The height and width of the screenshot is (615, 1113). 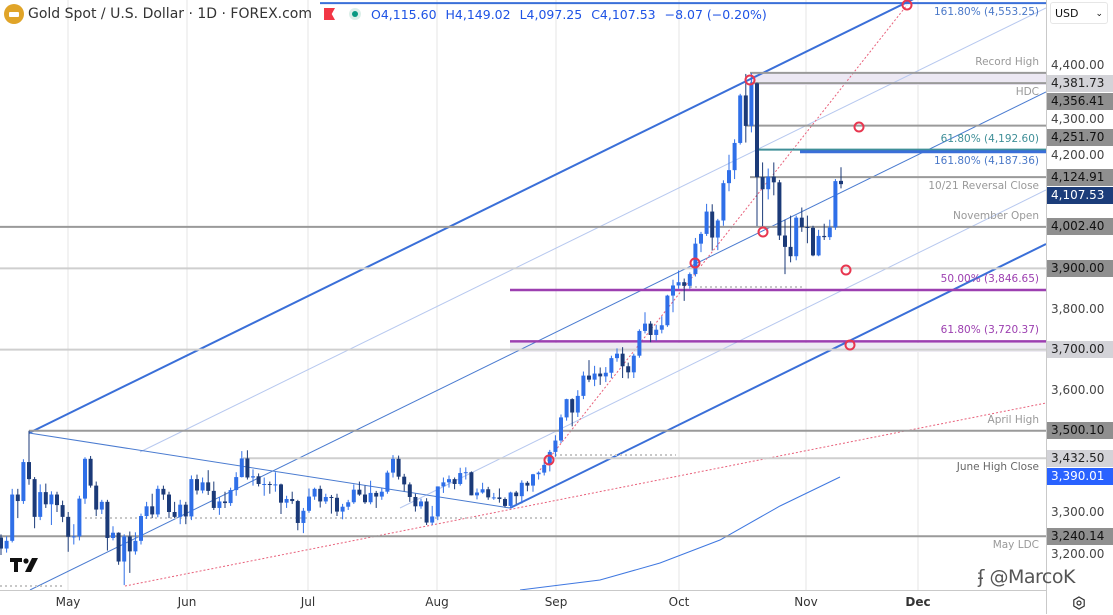 I want to click on currency-selector: USD ⌄, so click(x=1079, y=13).